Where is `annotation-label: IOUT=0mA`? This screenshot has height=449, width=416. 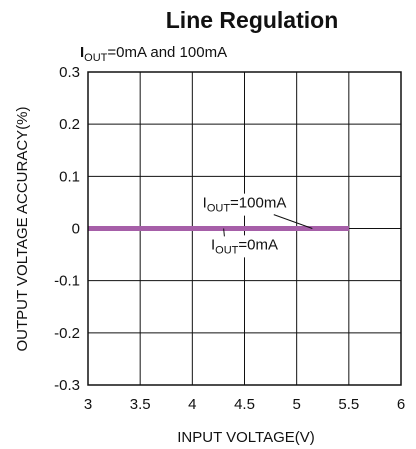 annotation-label: IOUT=0mA is located at coordinates (244, 246).